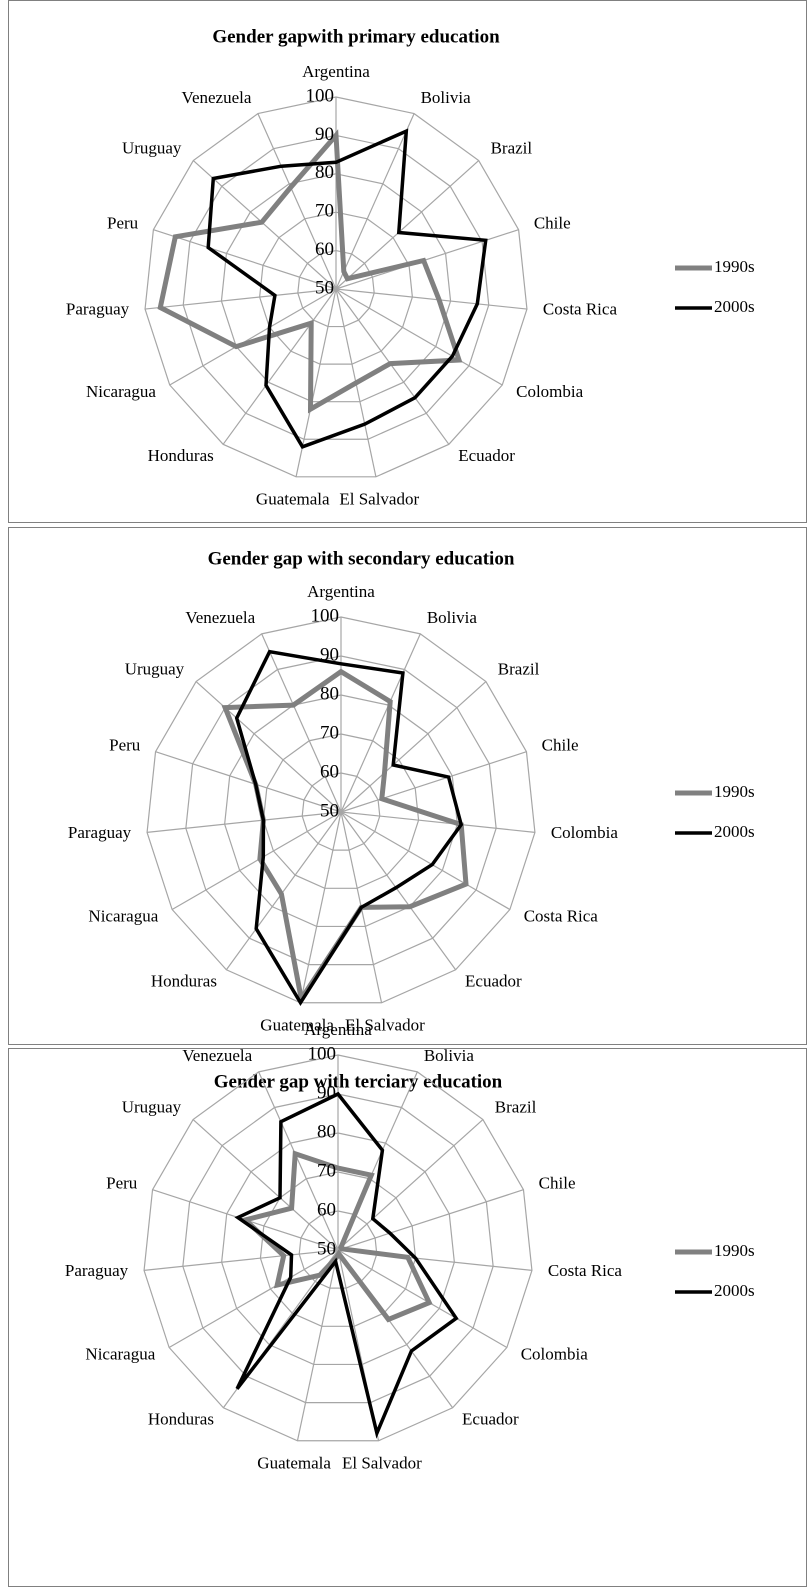  Describe the element at coordinates (361, 558) in the screenshot. I see `chart-title: Gender gap with secondary education` at that location.